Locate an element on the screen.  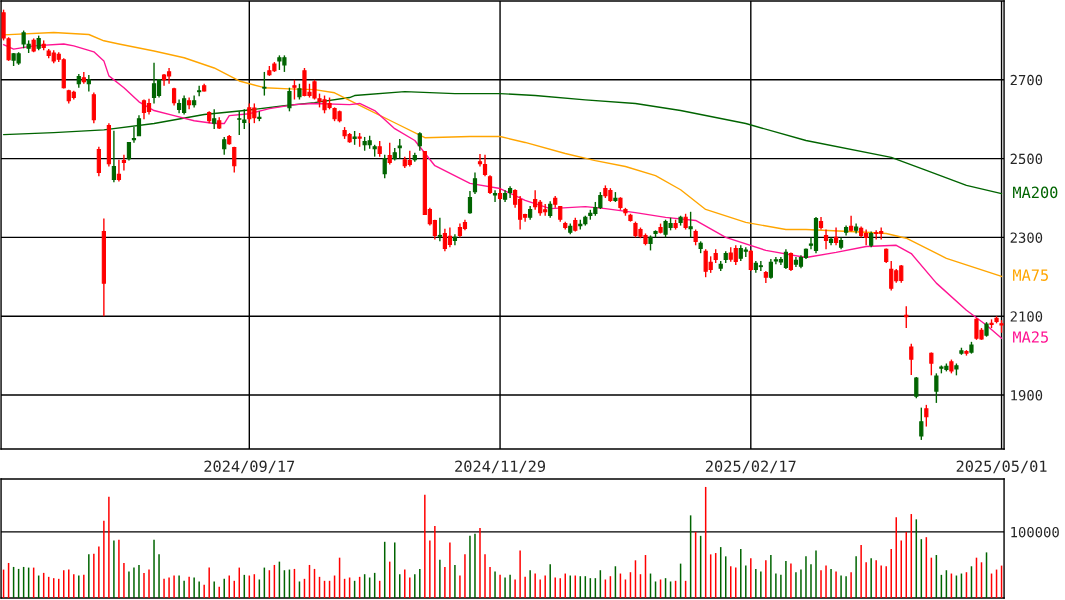
y-tick-label: 2500 is located at coordinates (1026, 159).